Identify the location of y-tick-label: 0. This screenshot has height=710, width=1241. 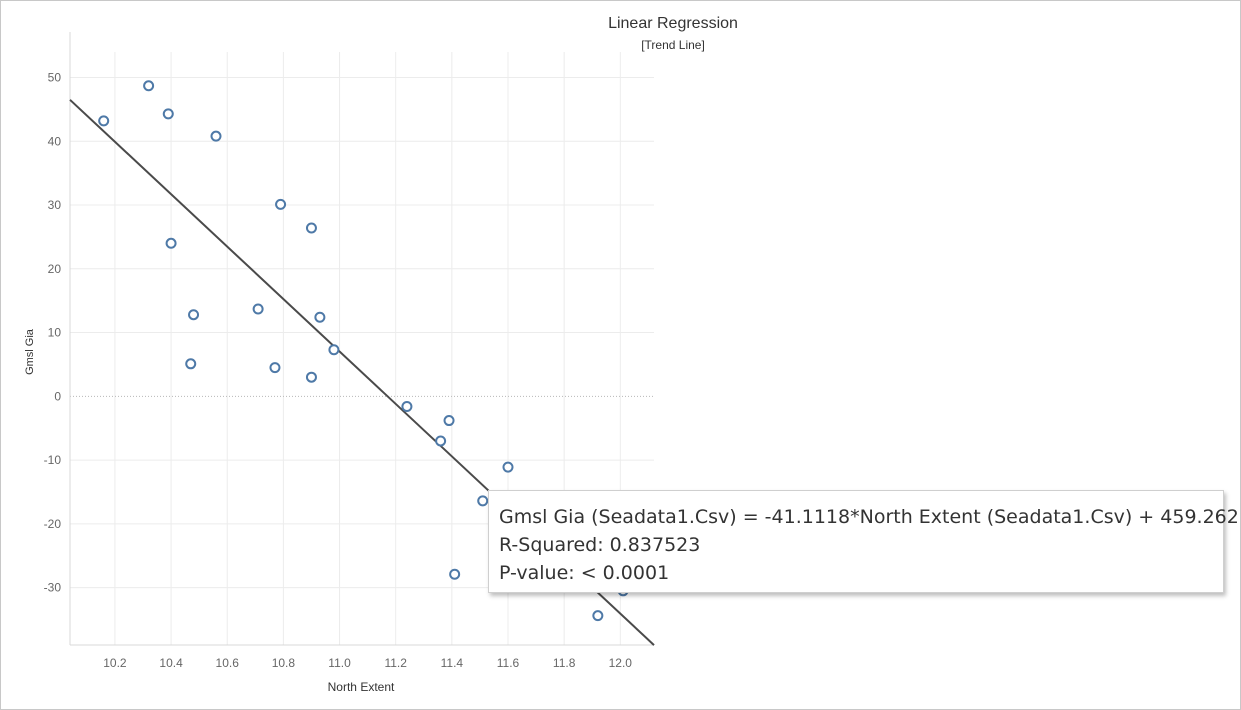
(57, 396).